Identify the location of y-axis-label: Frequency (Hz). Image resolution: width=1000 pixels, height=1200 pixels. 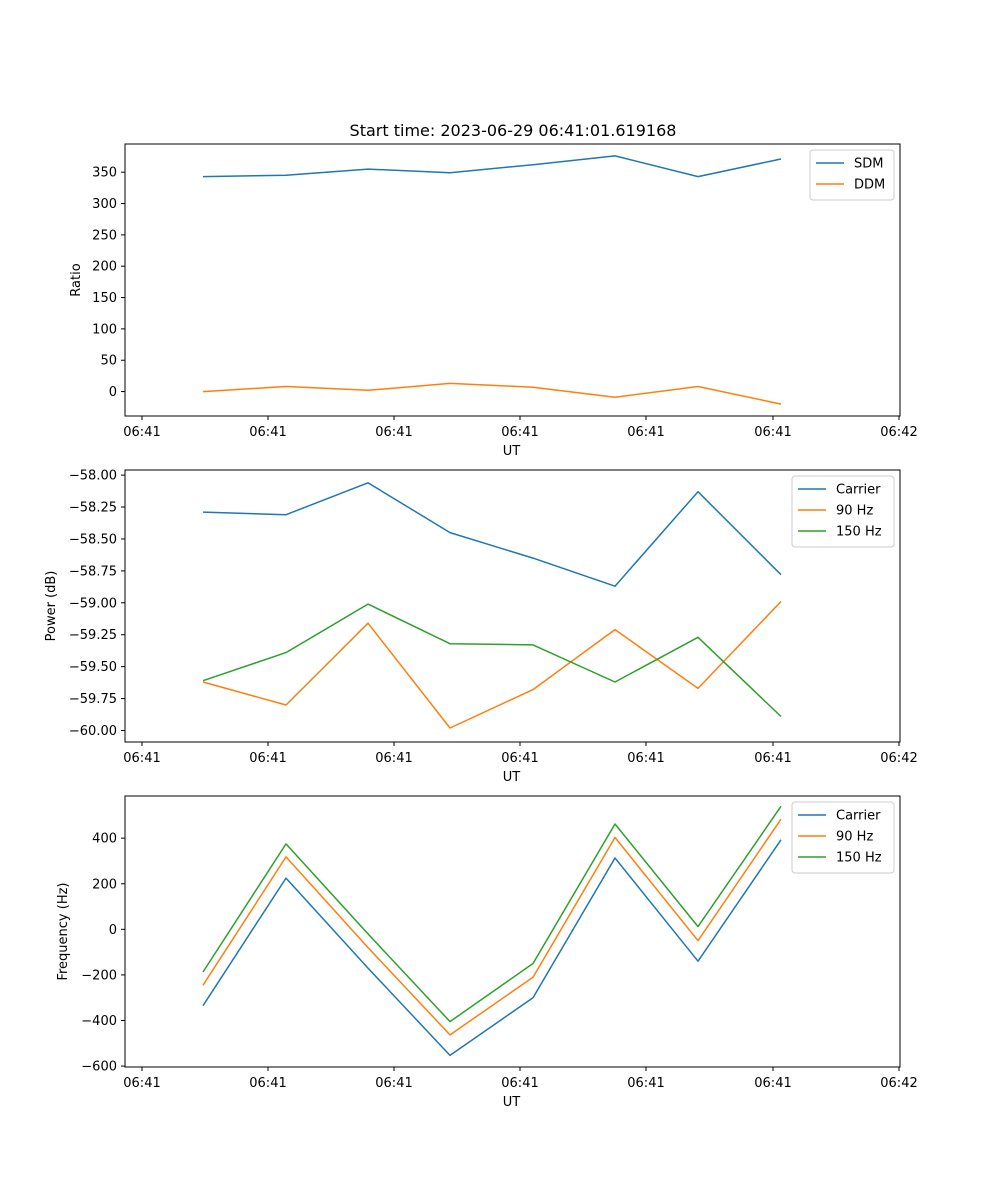
(63, 931).